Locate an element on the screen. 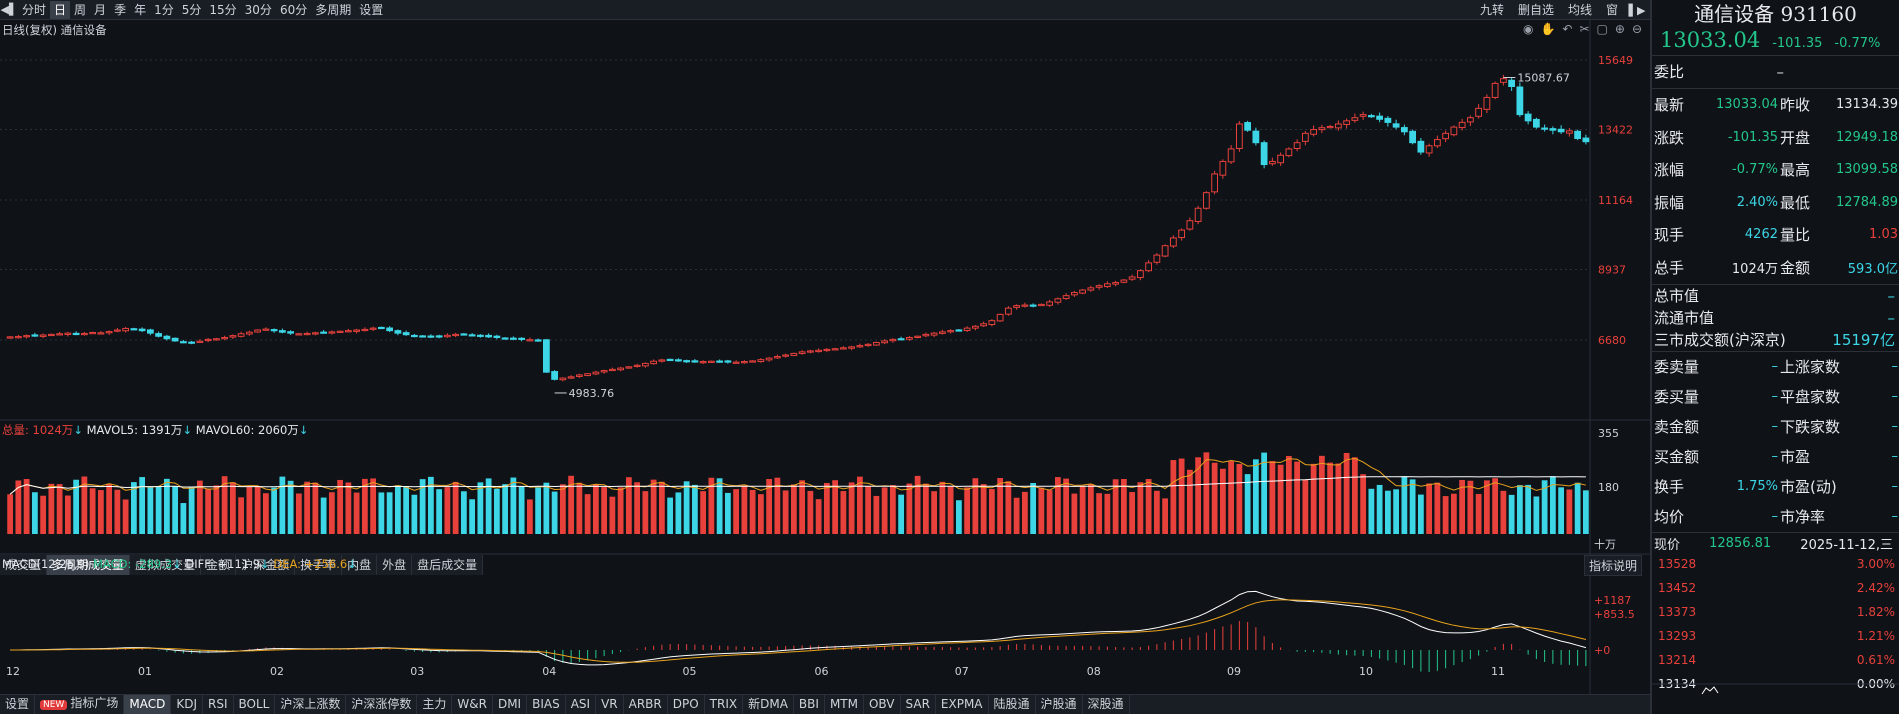  indicator-tab-4: BOLL is located at coordinates (255, 704).